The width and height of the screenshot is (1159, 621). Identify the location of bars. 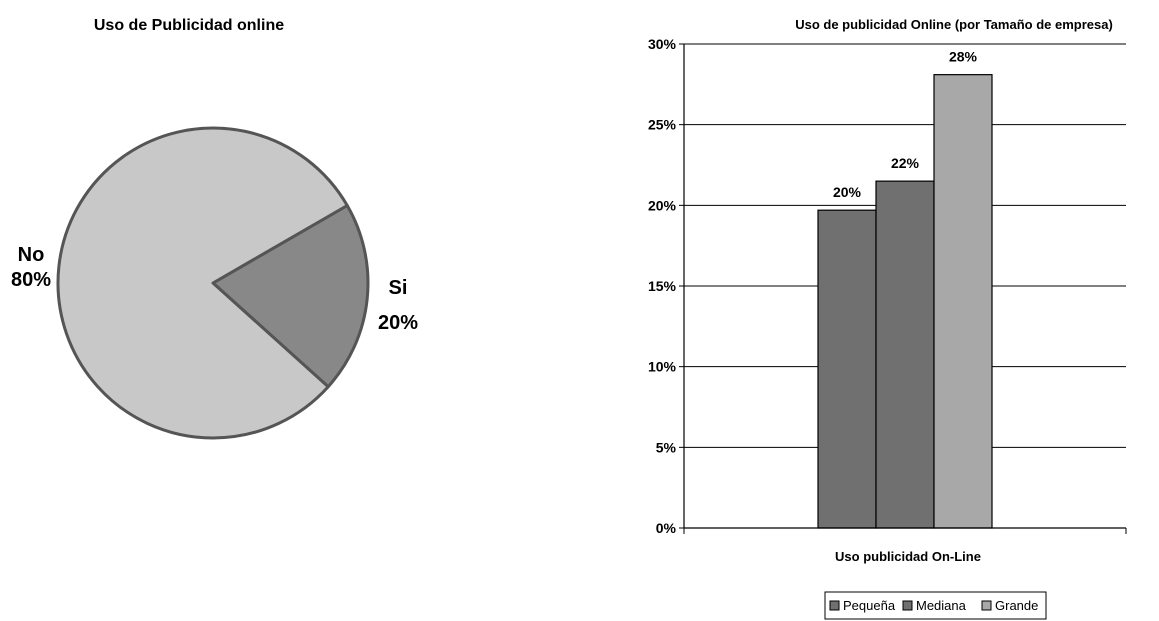
(905, 301).